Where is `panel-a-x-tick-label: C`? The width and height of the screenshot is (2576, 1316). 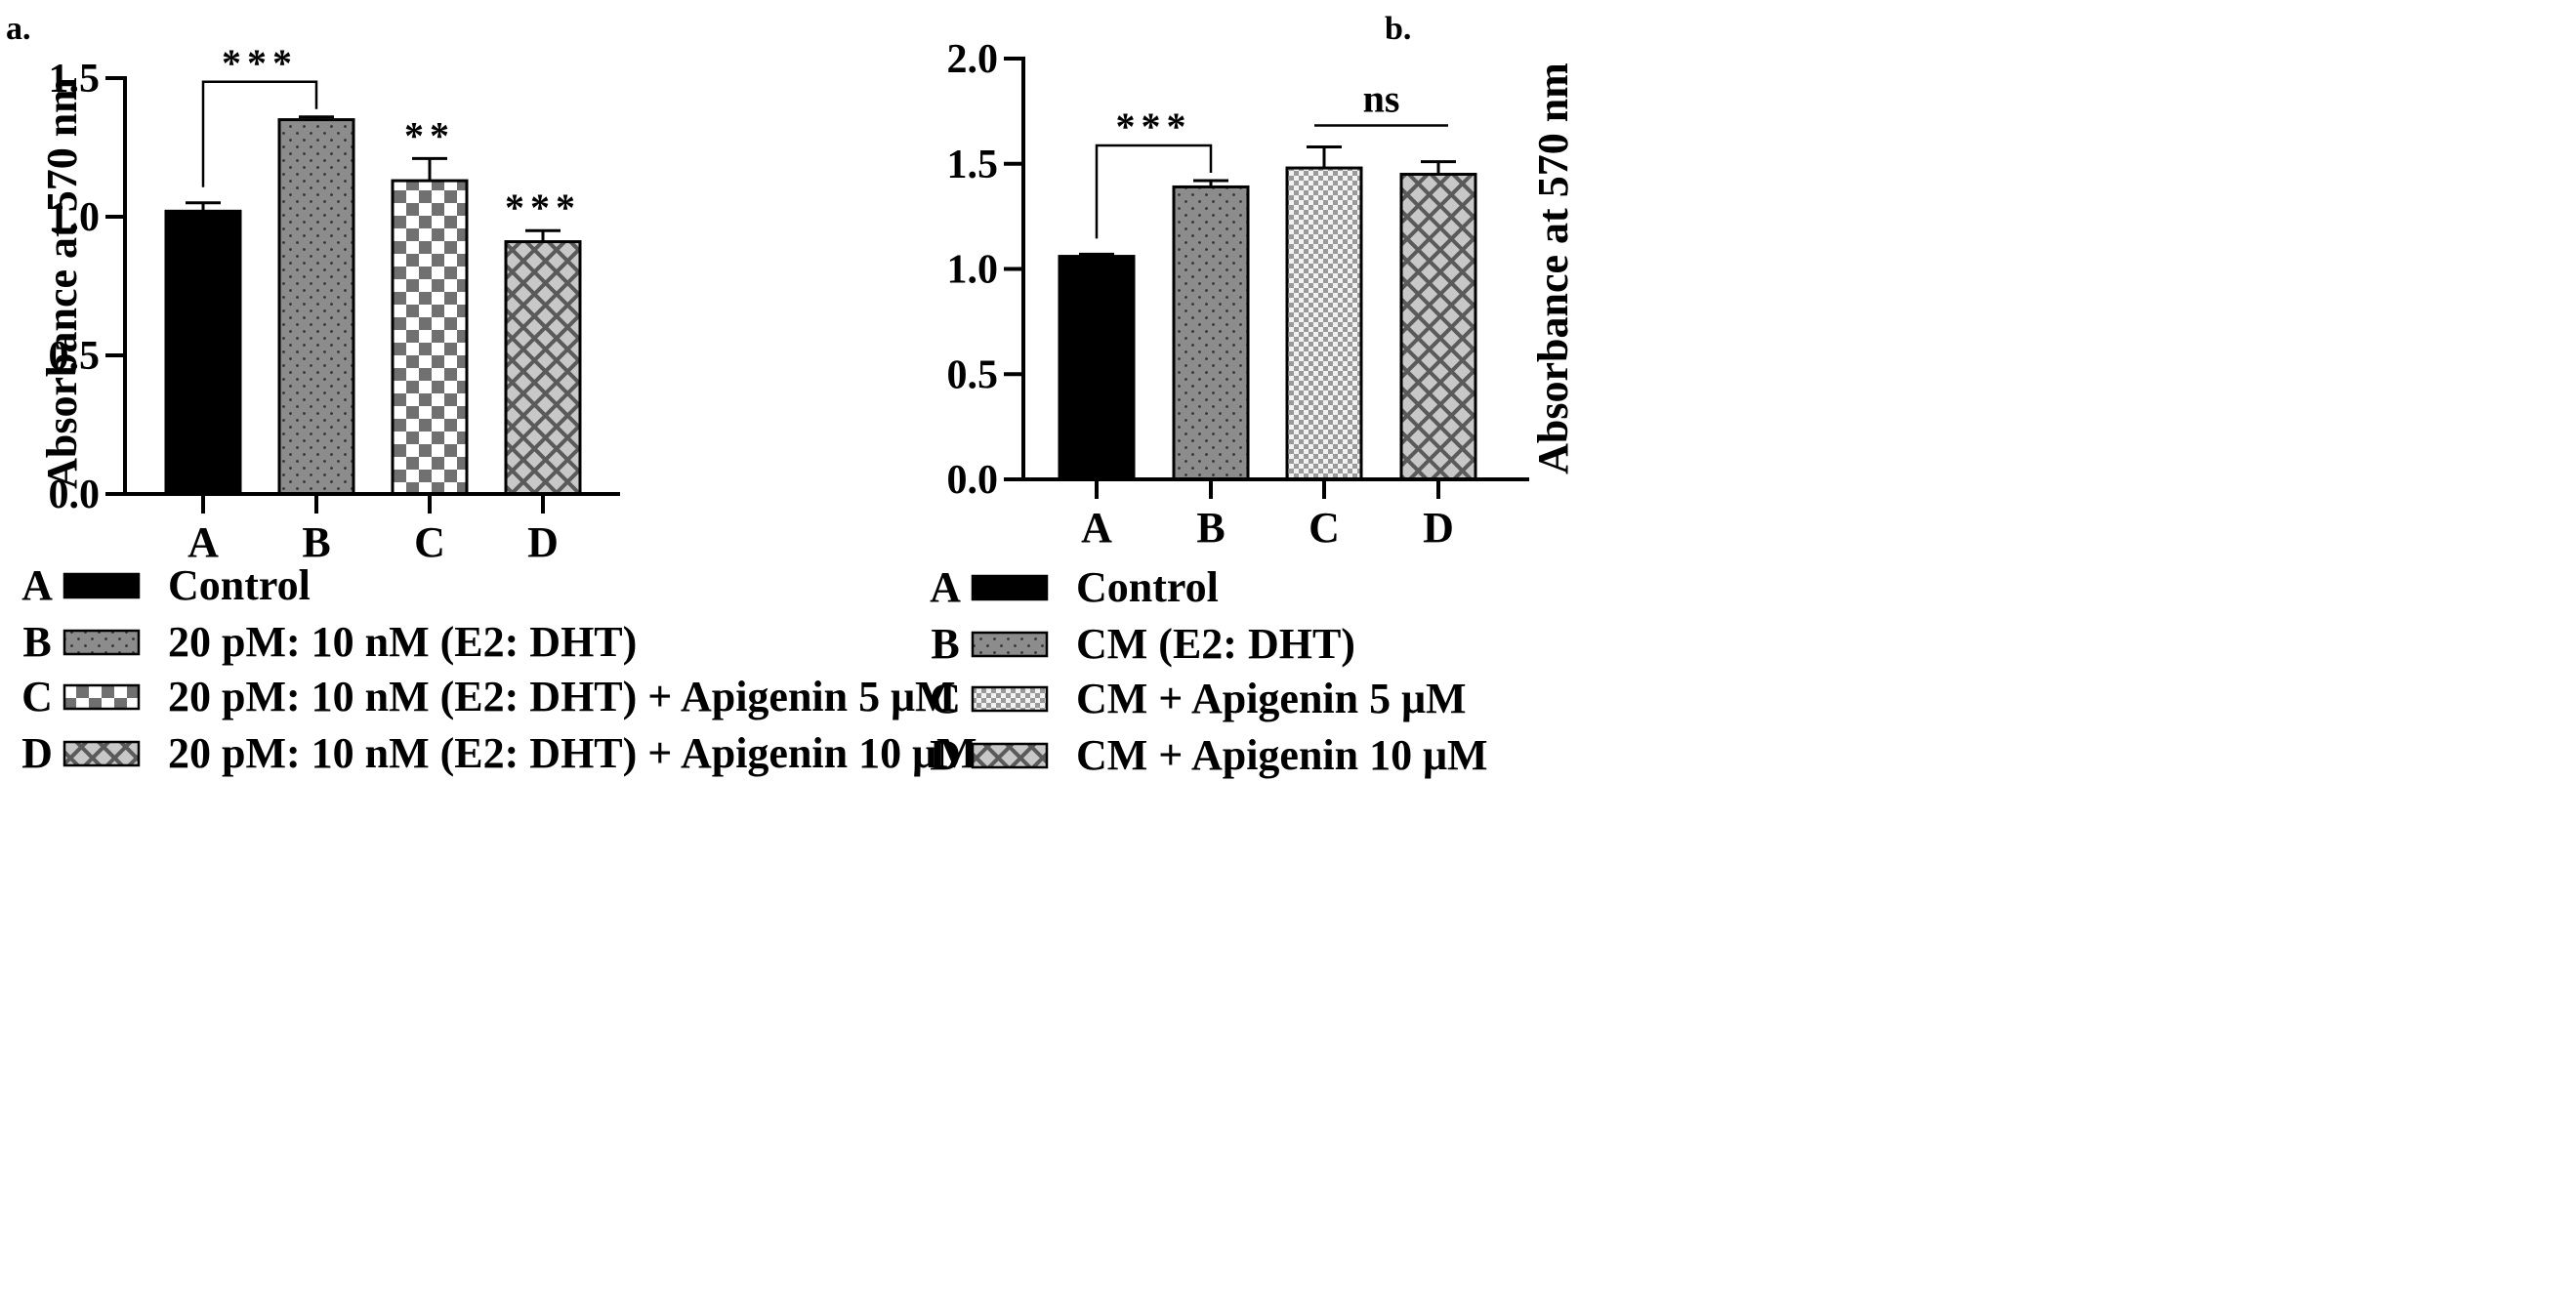 panel-a-x-tick-label: C is located at coordinates (429, 542).